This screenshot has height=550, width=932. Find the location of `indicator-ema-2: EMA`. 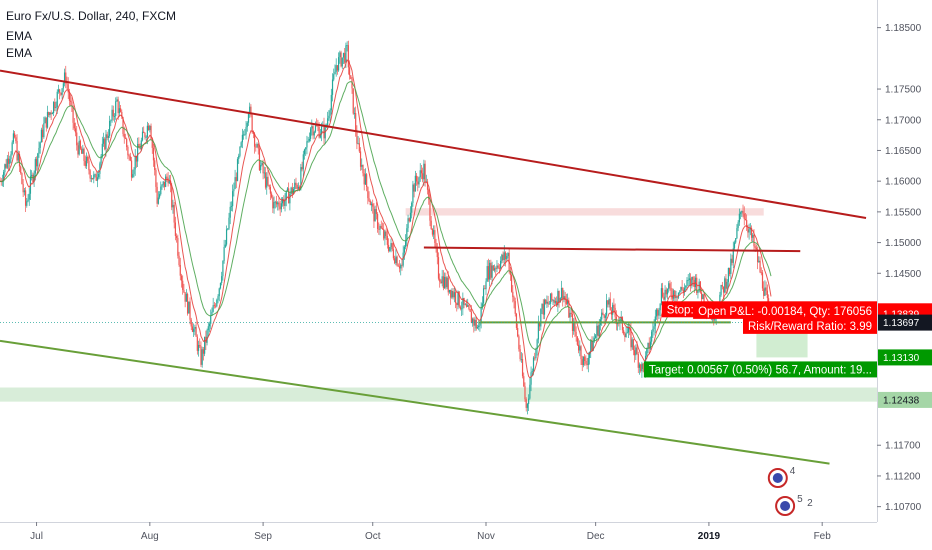

indicator-ema-2: EMA is located at coordinates (19, 53).